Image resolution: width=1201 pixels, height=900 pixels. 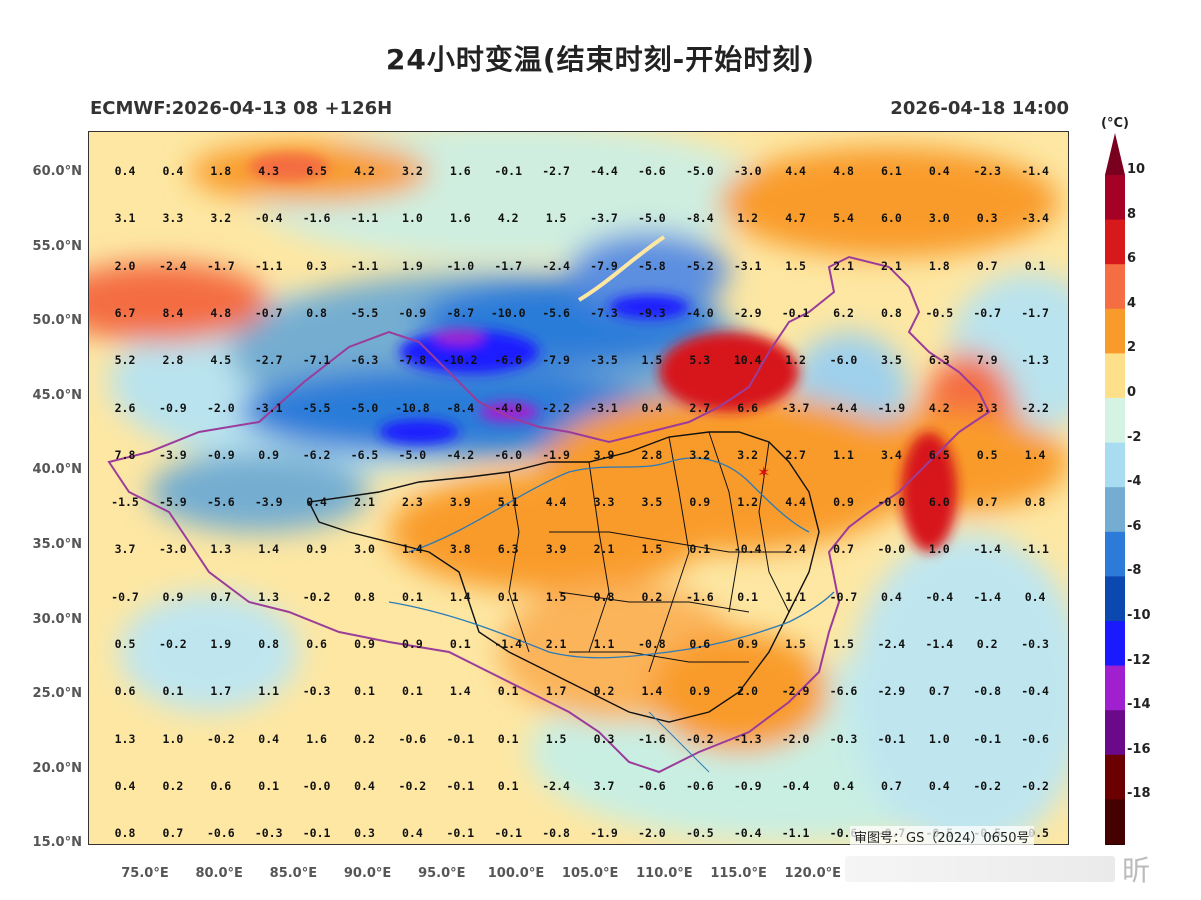 What do you see at coordinates (556, 312) in the screenshot?
I see `temp-value: -5.6` at bounding box center [556, 312].